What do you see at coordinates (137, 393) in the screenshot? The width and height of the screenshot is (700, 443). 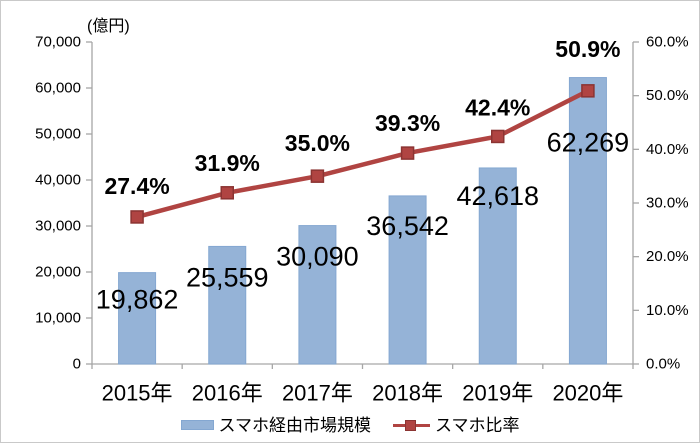 I see `x-axis-category-label: 2015年` at bounding box center [137, 393].